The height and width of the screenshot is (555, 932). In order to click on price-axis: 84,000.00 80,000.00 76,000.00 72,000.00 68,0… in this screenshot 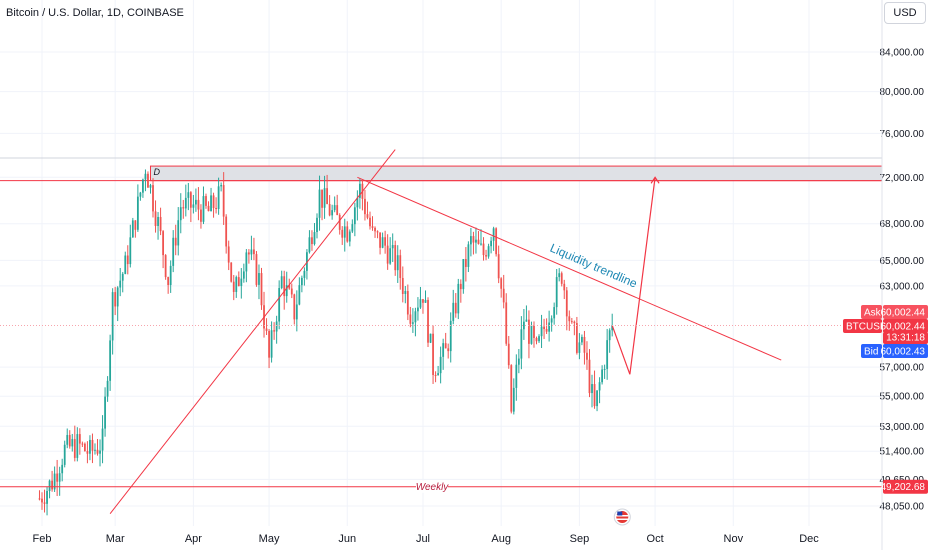, I will do `click(902, 275)`.